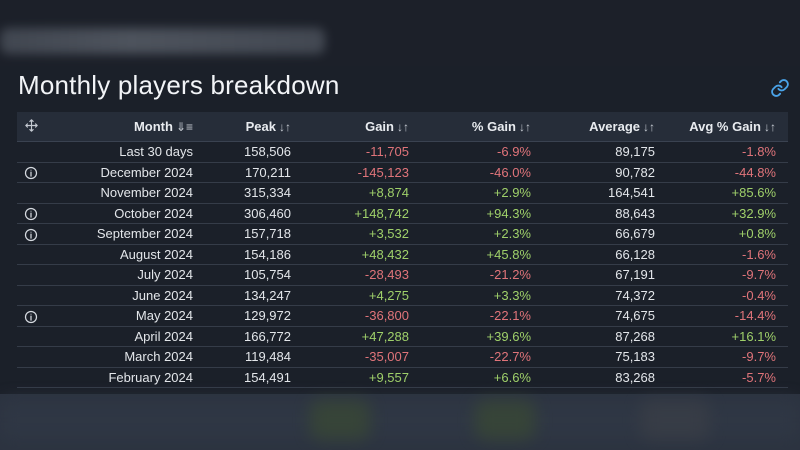  Describe the element at coordinates (780, 88) in the screenshot. I see `link-icon` at that location.